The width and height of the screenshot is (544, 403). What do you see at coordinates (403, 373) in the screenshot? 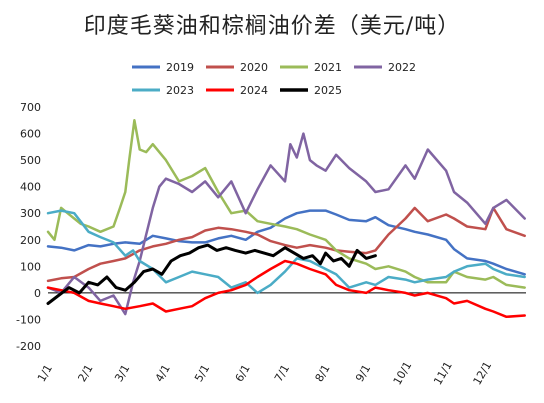
I see `x-tick-label: 10/1` at bounding box center [403, 373].